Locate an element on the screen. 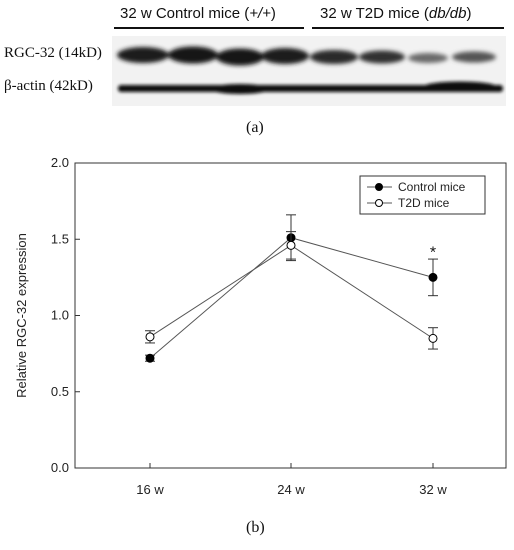 The height and width of the screenshot is (550, 514). x-tick-label: 16 w is located at coordinates (150, 489).